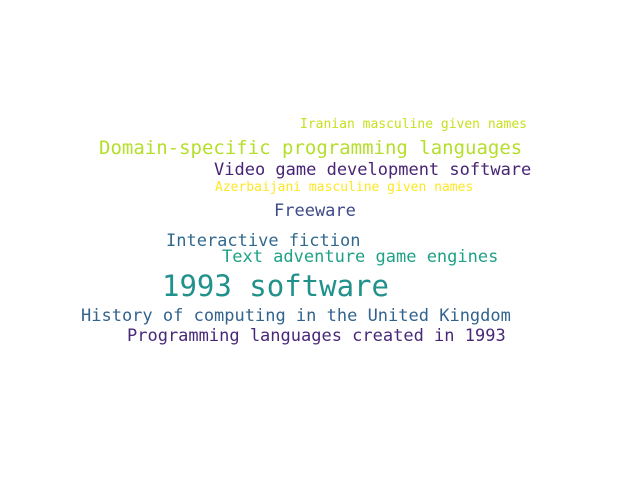 The image size is (640, 480). Describe the element at coordinates (263, 241) in the screenshot. I see `word-interactive-fiction: Interactive fiction` at that location.